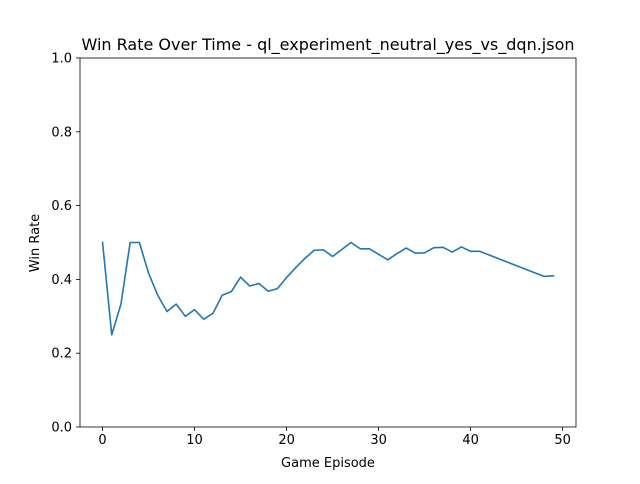  Describe the element at coordinates (61, 428) in the screenshot. I see `y-tick-label: 0.0` at that location.